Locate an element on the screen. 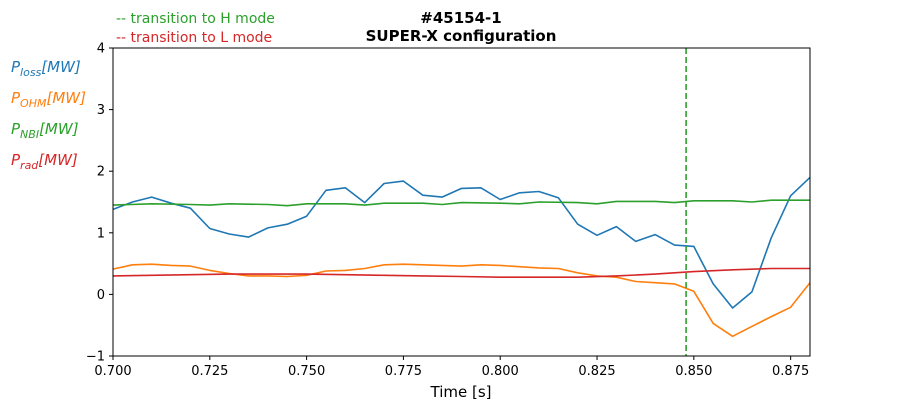 This screenshot has height=400, width=900. y-tick-label: 0 is located at coordinates (101, 295).